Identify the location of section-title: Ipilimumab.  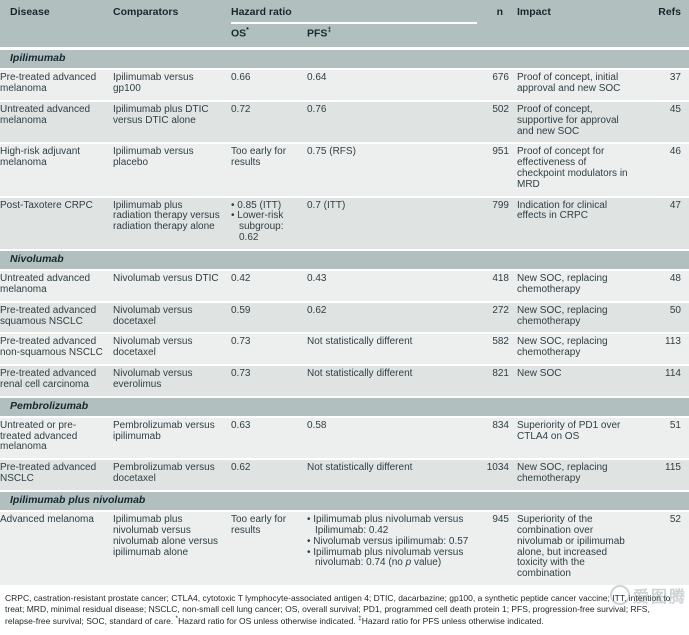
(344, 60).